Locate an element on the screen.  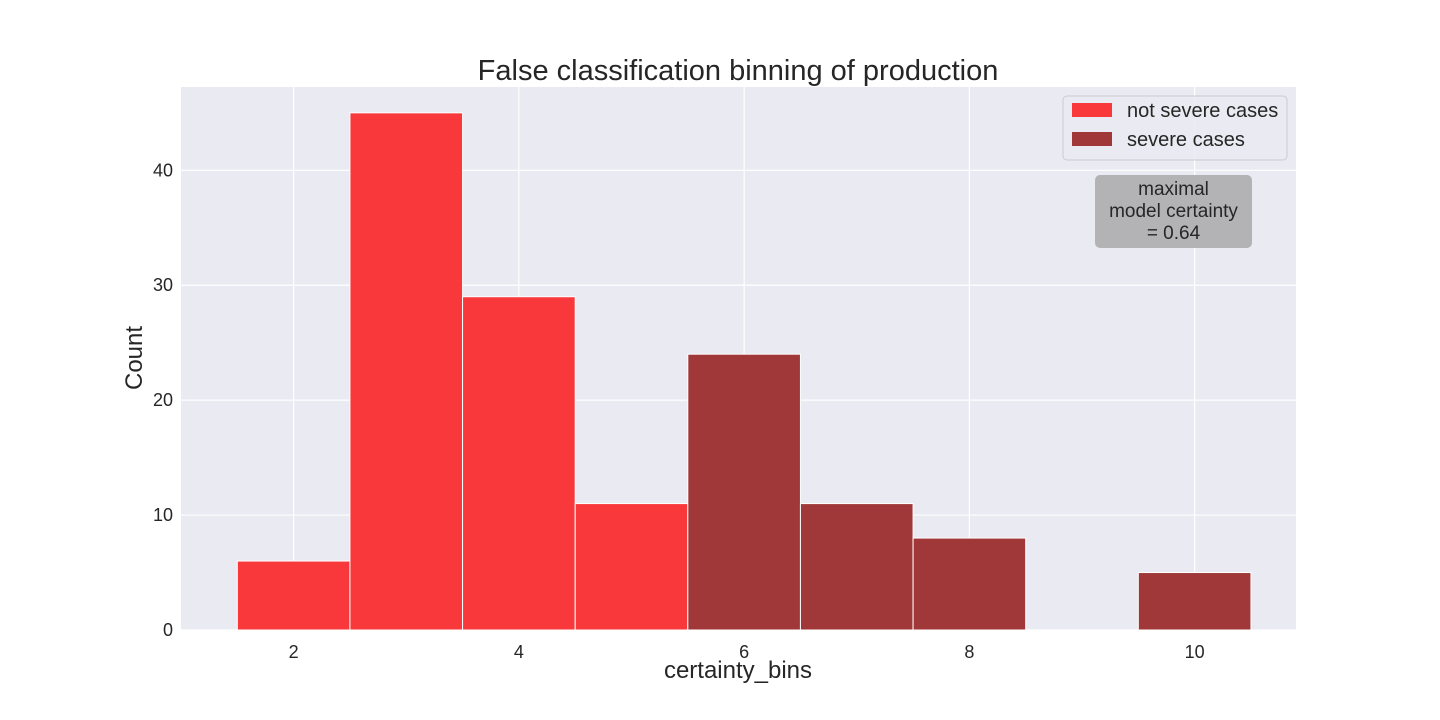
legend: not severe cases severe cases is located at coordinates (1175, 128).